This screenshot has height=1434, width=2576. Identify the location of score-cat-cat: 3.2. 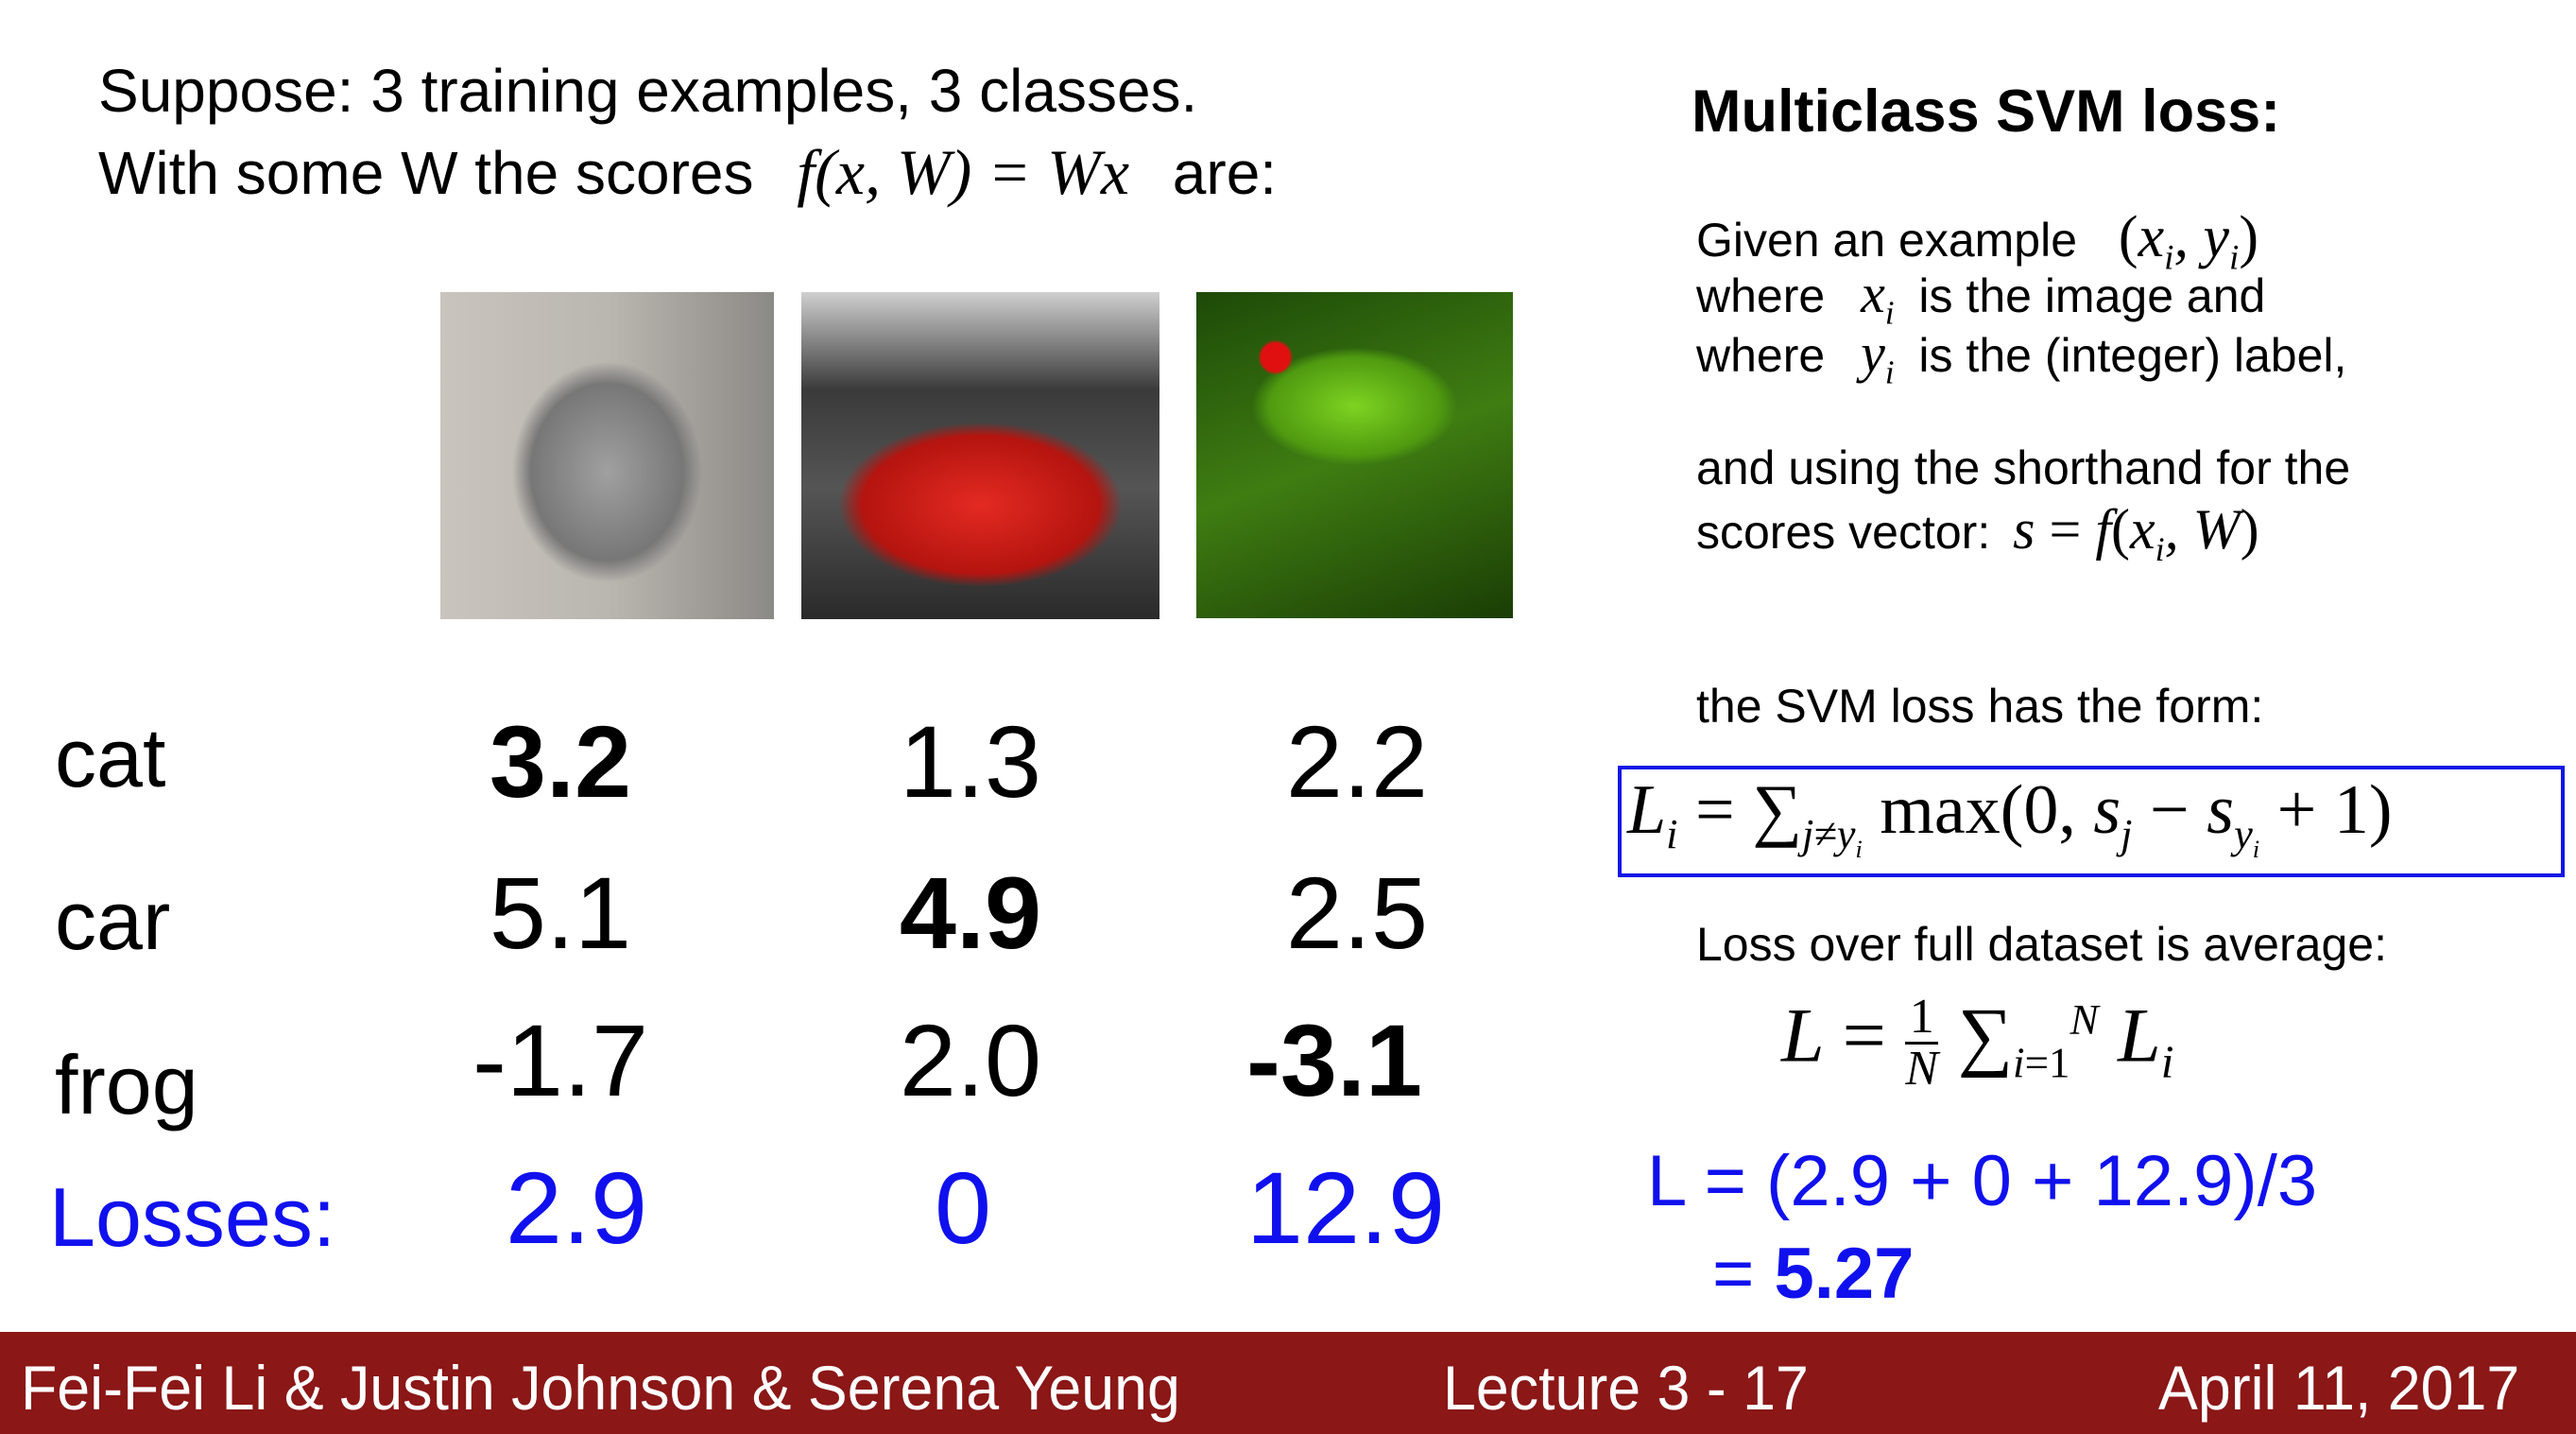
(560, 761).